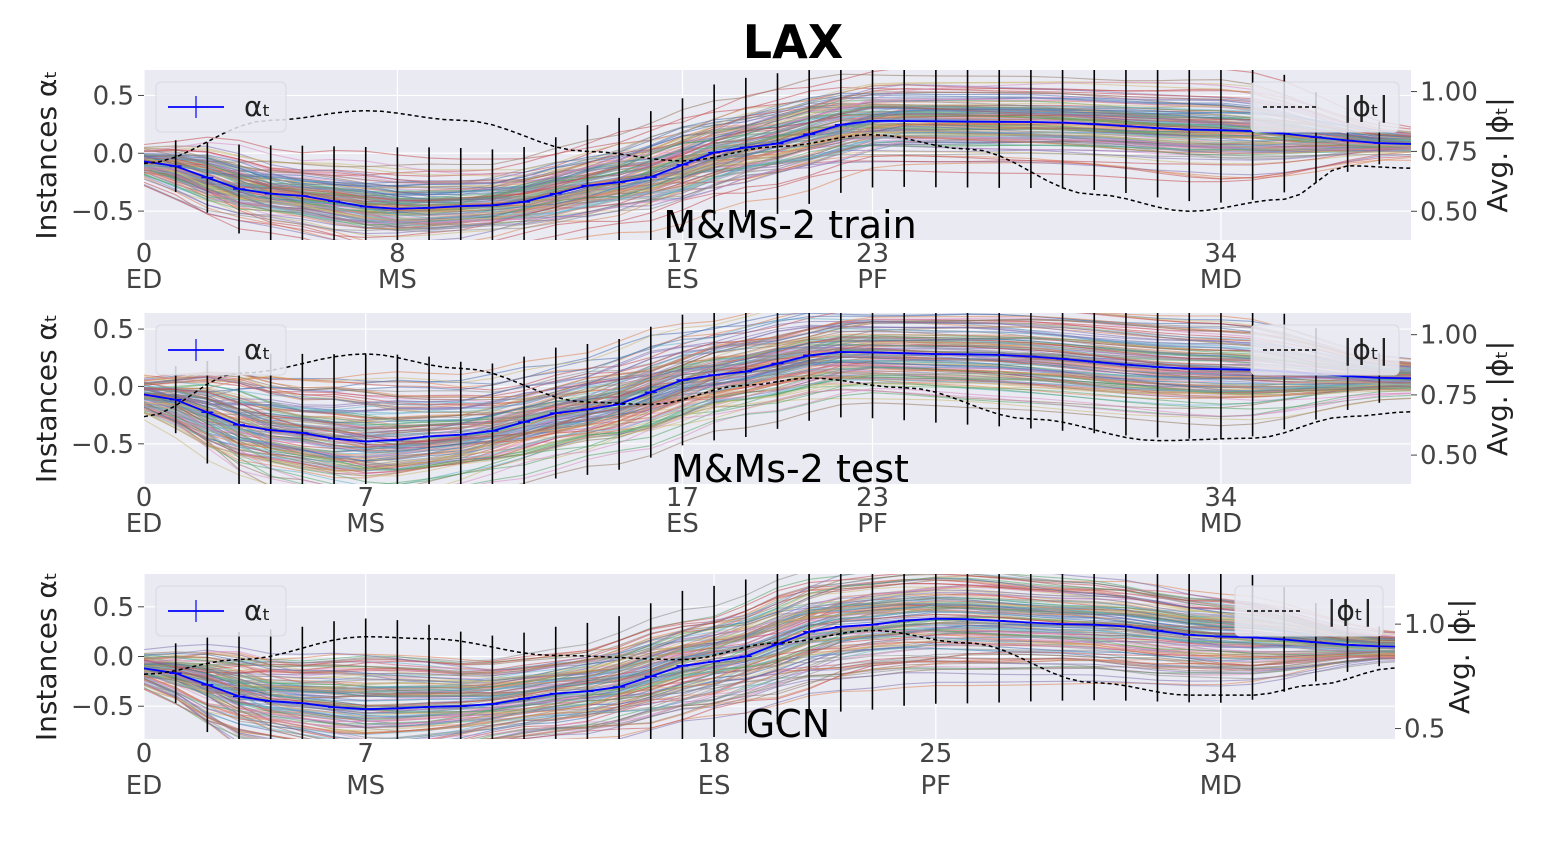  I want to click on y-tick-label-right: 1.0, so click(1424, 625).